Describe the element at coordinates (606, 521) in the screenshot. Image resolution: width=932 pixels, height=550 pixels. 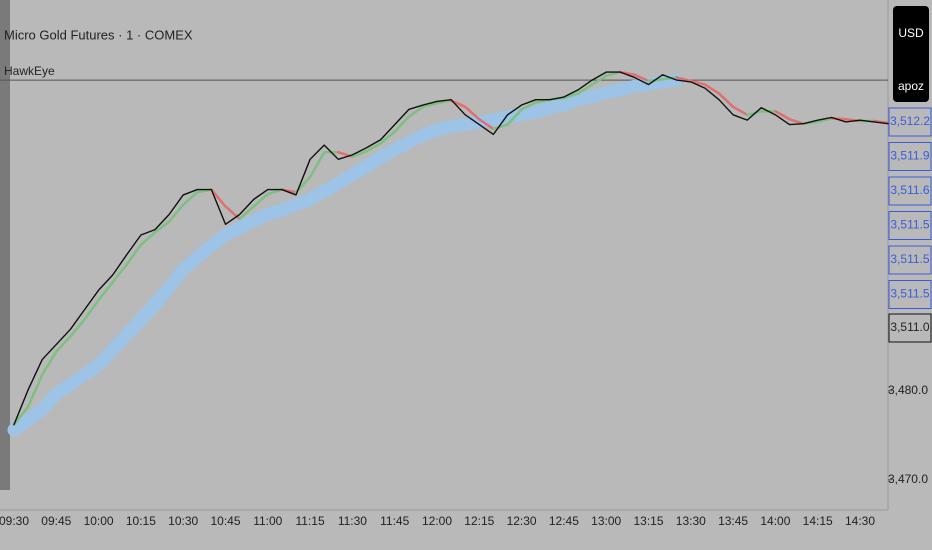
I see `x-tick-label: 13:00` at that location.